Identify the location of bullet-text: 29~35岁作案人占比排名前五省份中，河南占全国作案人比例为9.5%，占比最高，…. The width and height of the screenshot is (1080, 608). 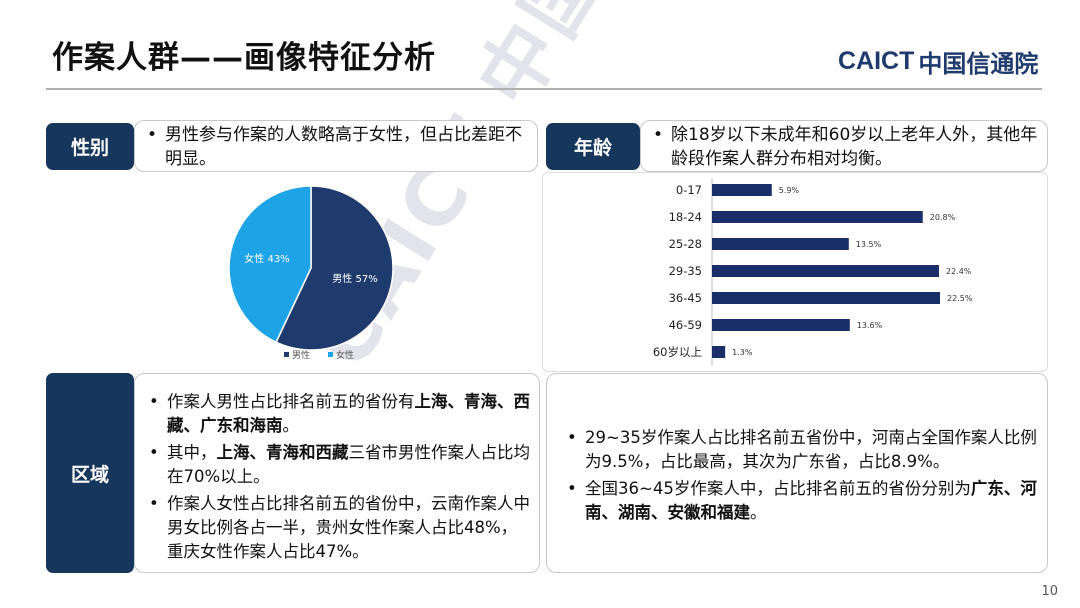
(811, 449).